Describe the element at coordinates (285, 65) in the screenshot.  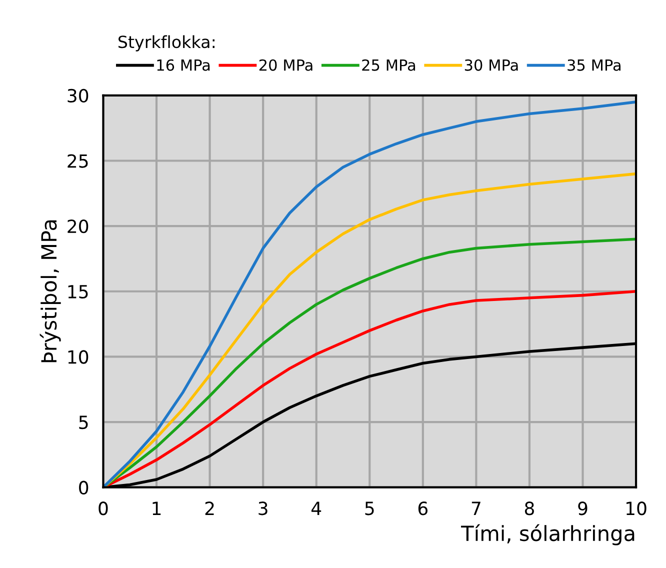
I see `legend-label: 20 MPa` at that location.